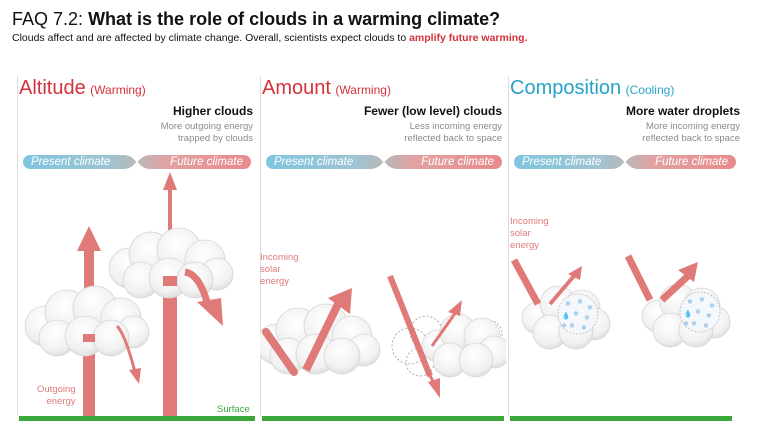 The image size is (768, 432). What do you see at coordinates (215, 138) in the screenshot?
I see `description-line: trapped by clouds` at bounding box center [215, 138].